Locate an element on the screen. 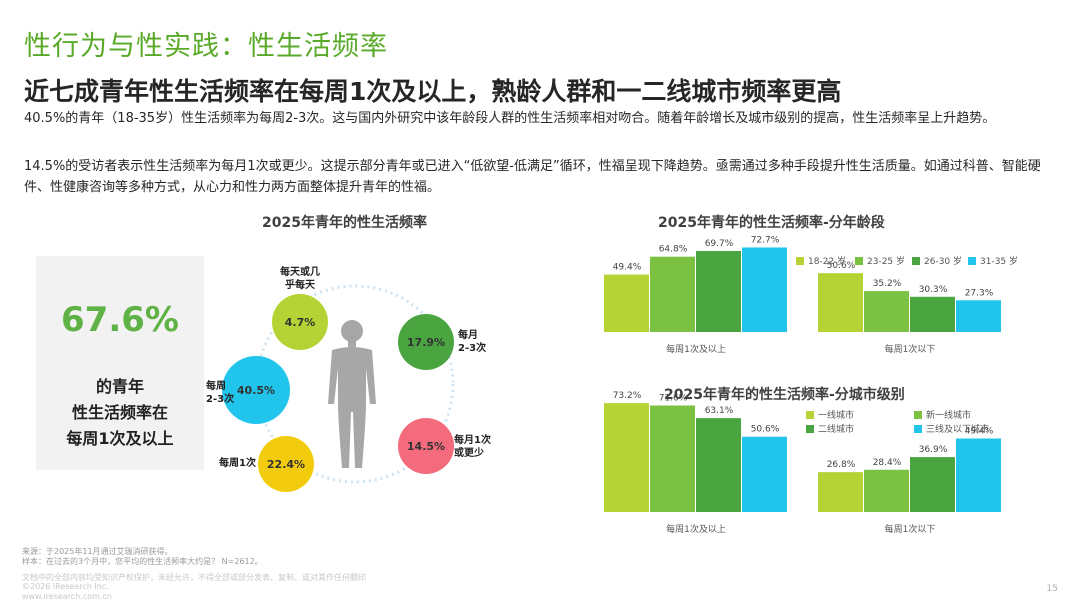  person-silhouette-icon is located at coordinates (352, 394).